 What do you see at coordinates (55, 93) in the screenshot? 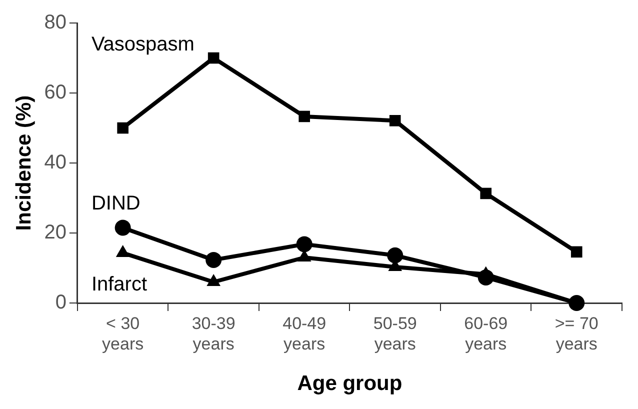
I see `y-tick-label: 60` at bounding box center [55, 93].